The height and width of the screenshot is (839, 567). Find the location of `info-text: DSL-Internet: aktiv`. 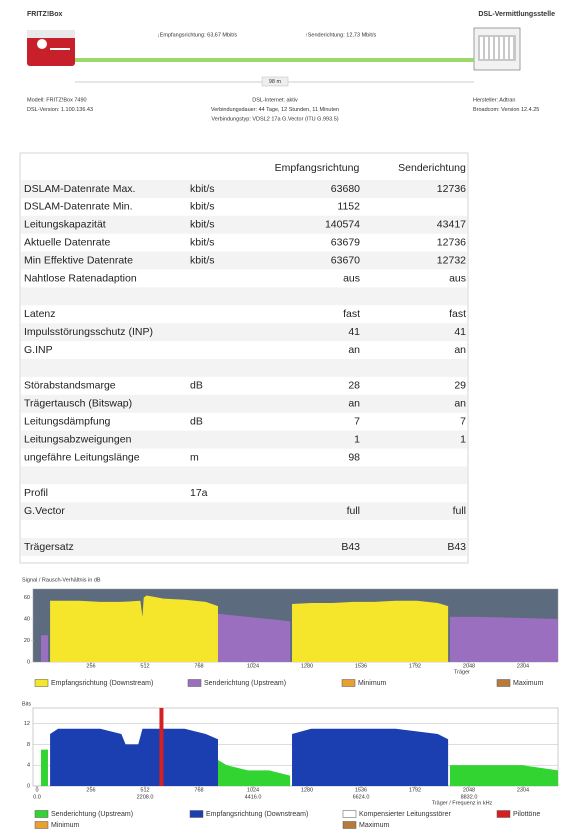

info-text: DSL-Internet: aktiv is located at coordinates (275, 100).